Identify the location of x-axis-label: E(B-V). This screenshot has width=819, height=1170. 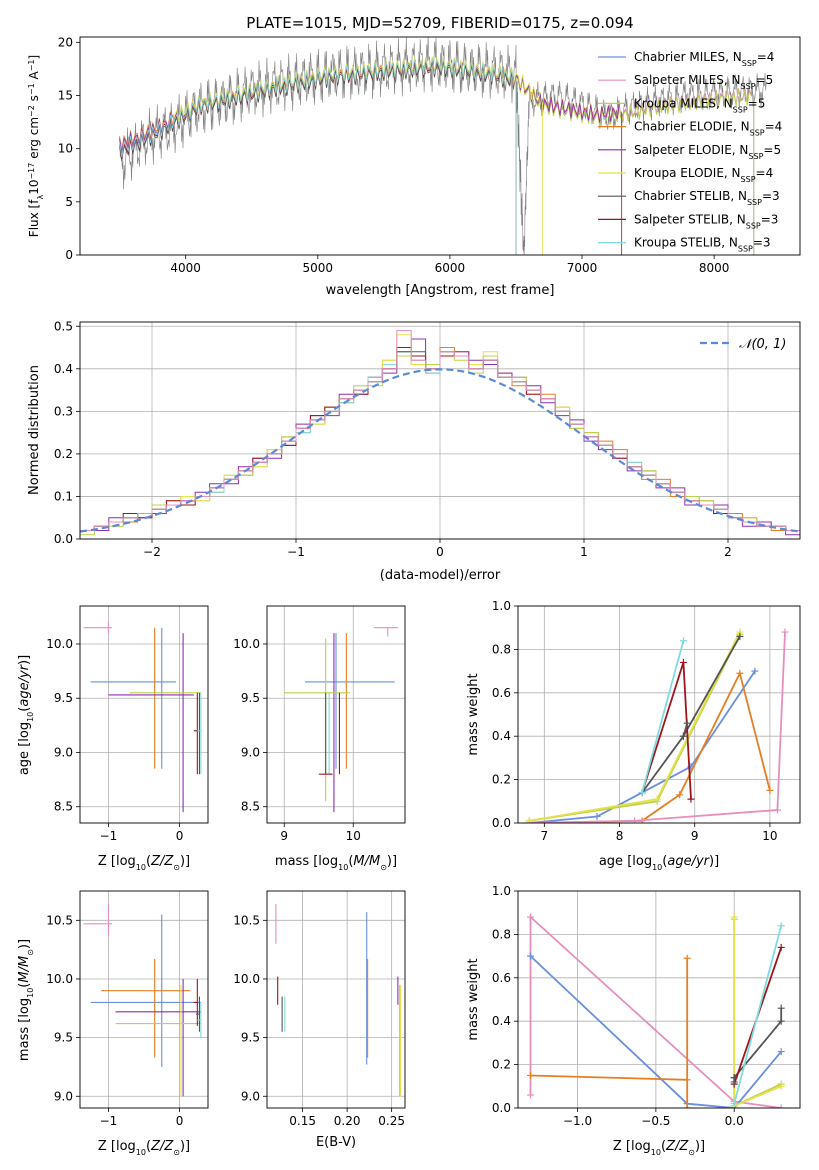
(336, 1142).